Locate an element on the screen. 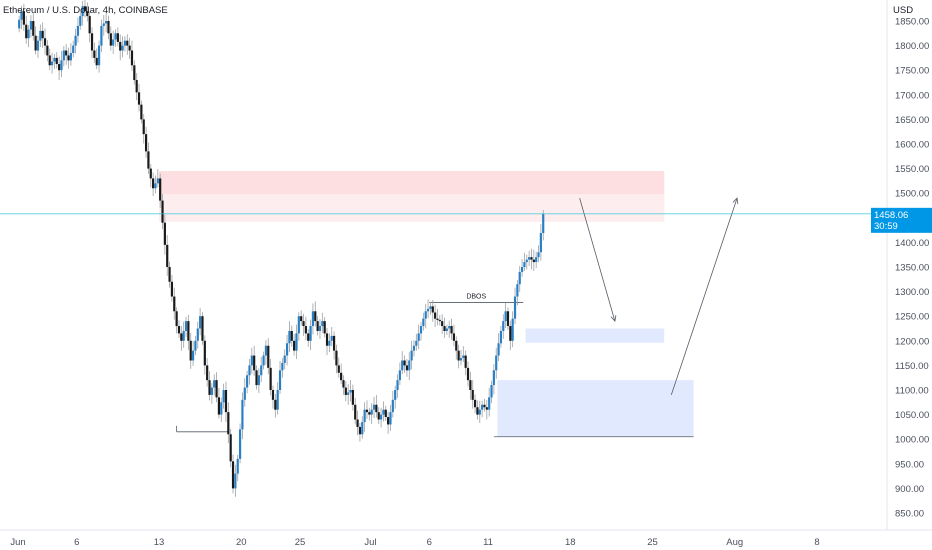 The image size is (932, 550). arrow-up is located at coordinates (704, 296).